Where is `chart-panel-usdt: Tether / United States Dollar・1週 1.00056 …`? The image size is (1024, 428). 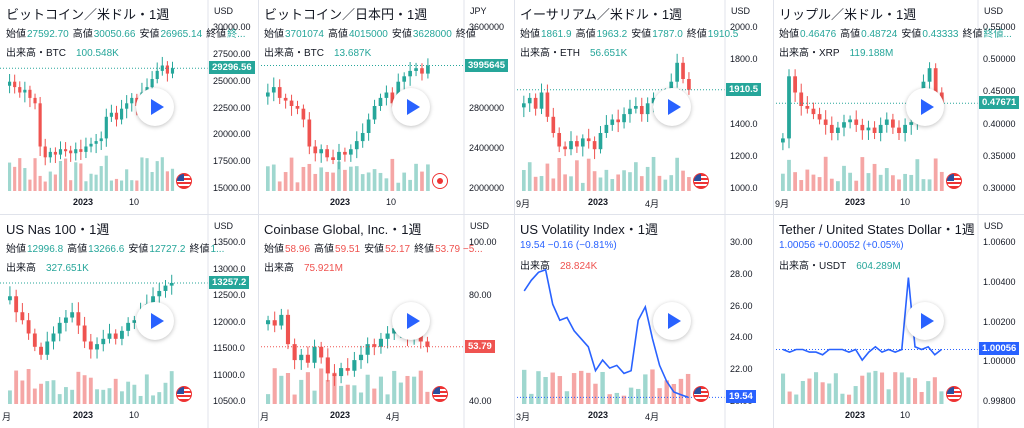
chart-panel-usdt: Tether / United States Dollar・1週 1.00056 … is located at coordinates (898, 321).